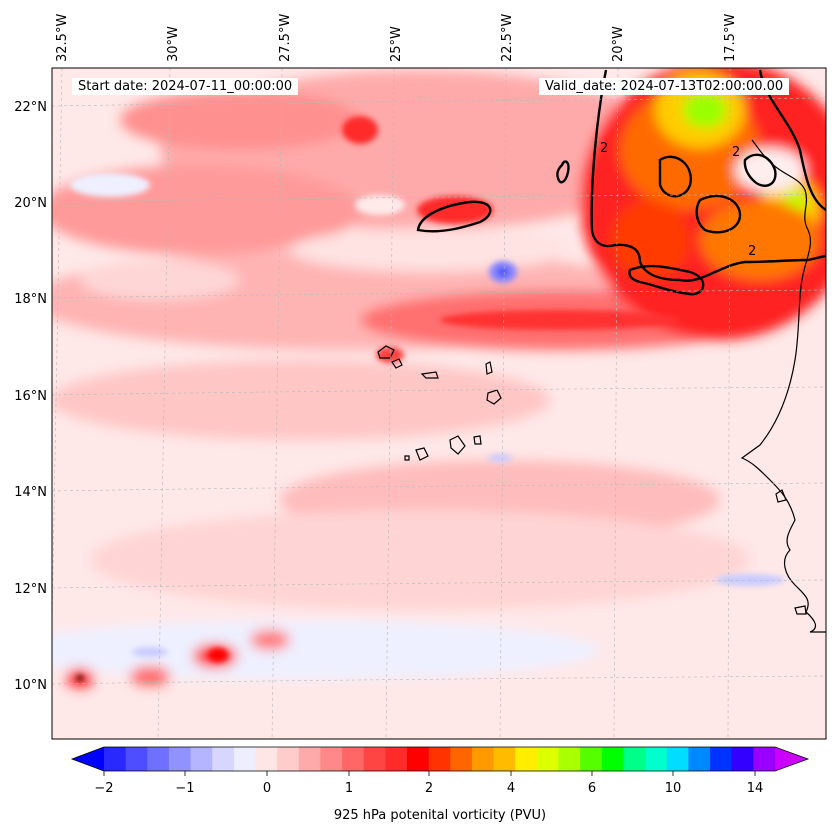  Describe the element at coordinates (30, 589) in the screenshot. I see `lat-label: 12°N` at that location.